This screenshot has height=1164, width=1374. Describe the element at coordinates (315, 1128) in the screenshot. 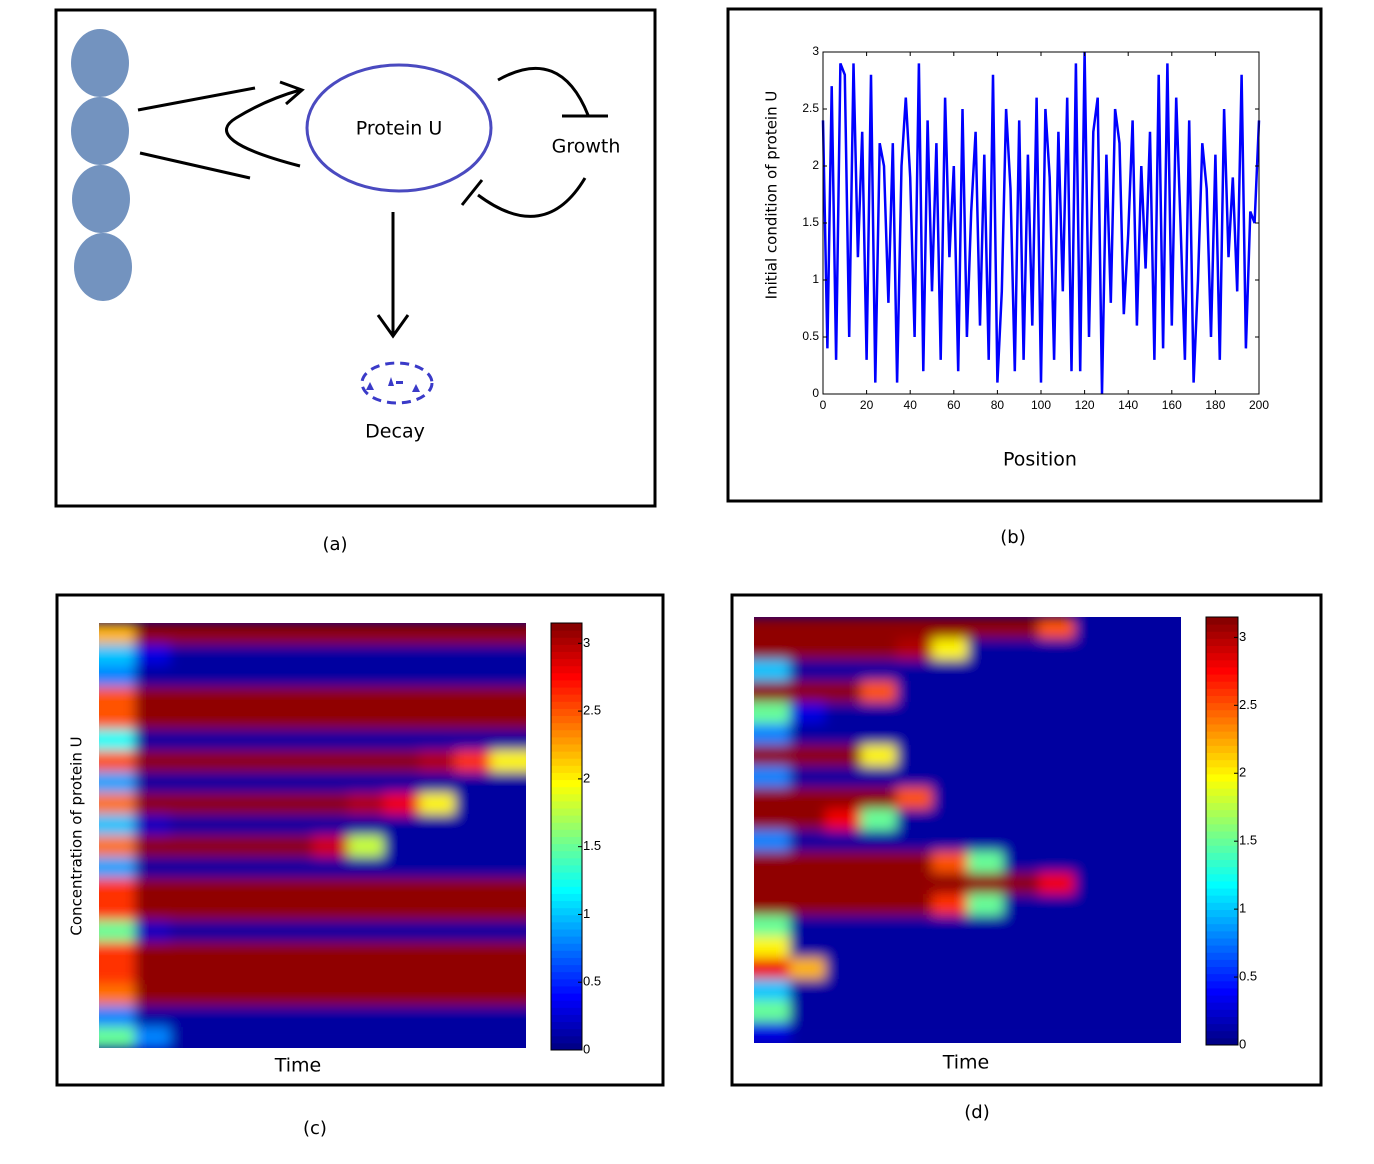

I see `caption: (c)` at that location.